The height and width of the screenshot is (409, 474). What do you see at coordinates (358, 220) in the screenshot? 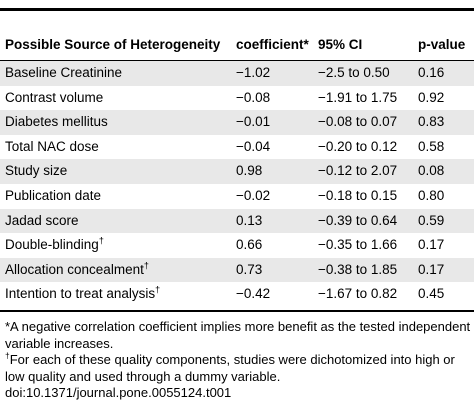
I see `row-ci: −0.39 to 0.64` at bounding box center [358, 220].